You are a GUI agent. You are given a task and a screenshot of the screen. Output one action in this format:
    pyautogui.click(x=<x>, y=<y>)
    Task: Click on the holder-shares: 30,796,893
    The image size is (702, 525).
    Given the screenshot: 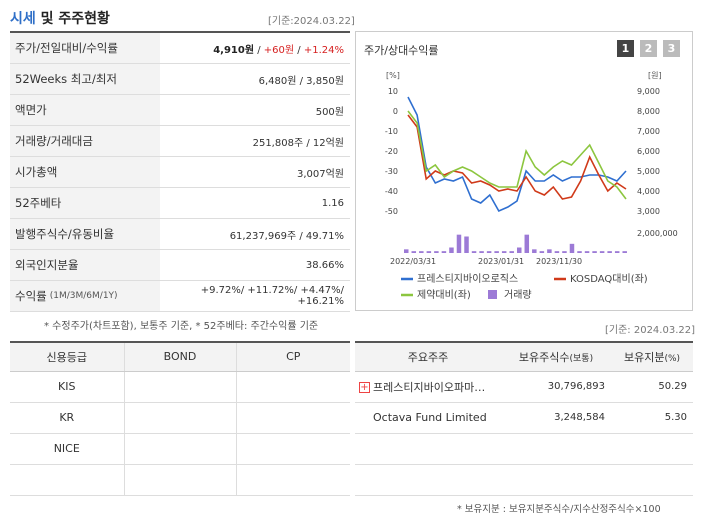 What is the action you would take?
    pyautogui.click(x=556, y=387)
    